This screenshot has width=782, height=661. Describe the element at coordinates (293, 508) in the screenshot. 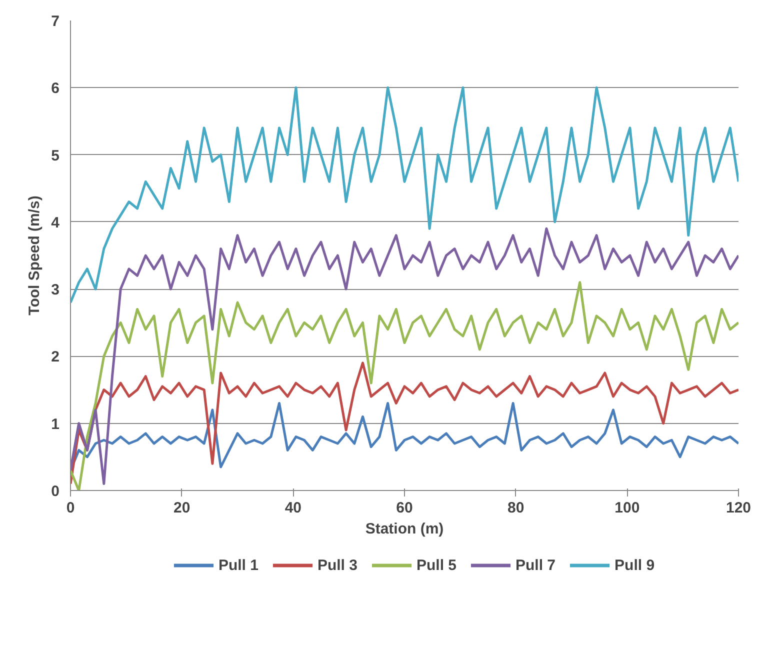

I see `x-tick-label: 40` at that location.